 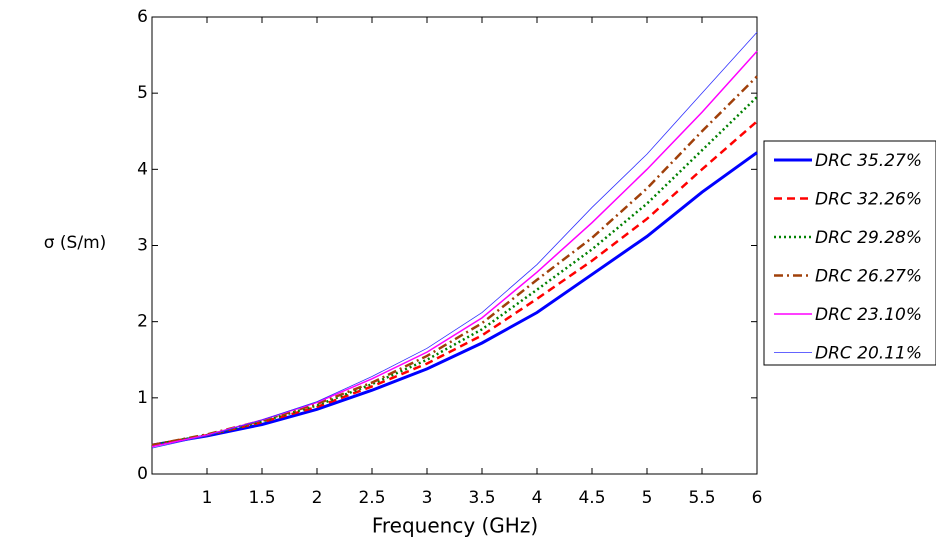 I want to click on legend-label: DRC 23.10%, so click(x=868, y=315).